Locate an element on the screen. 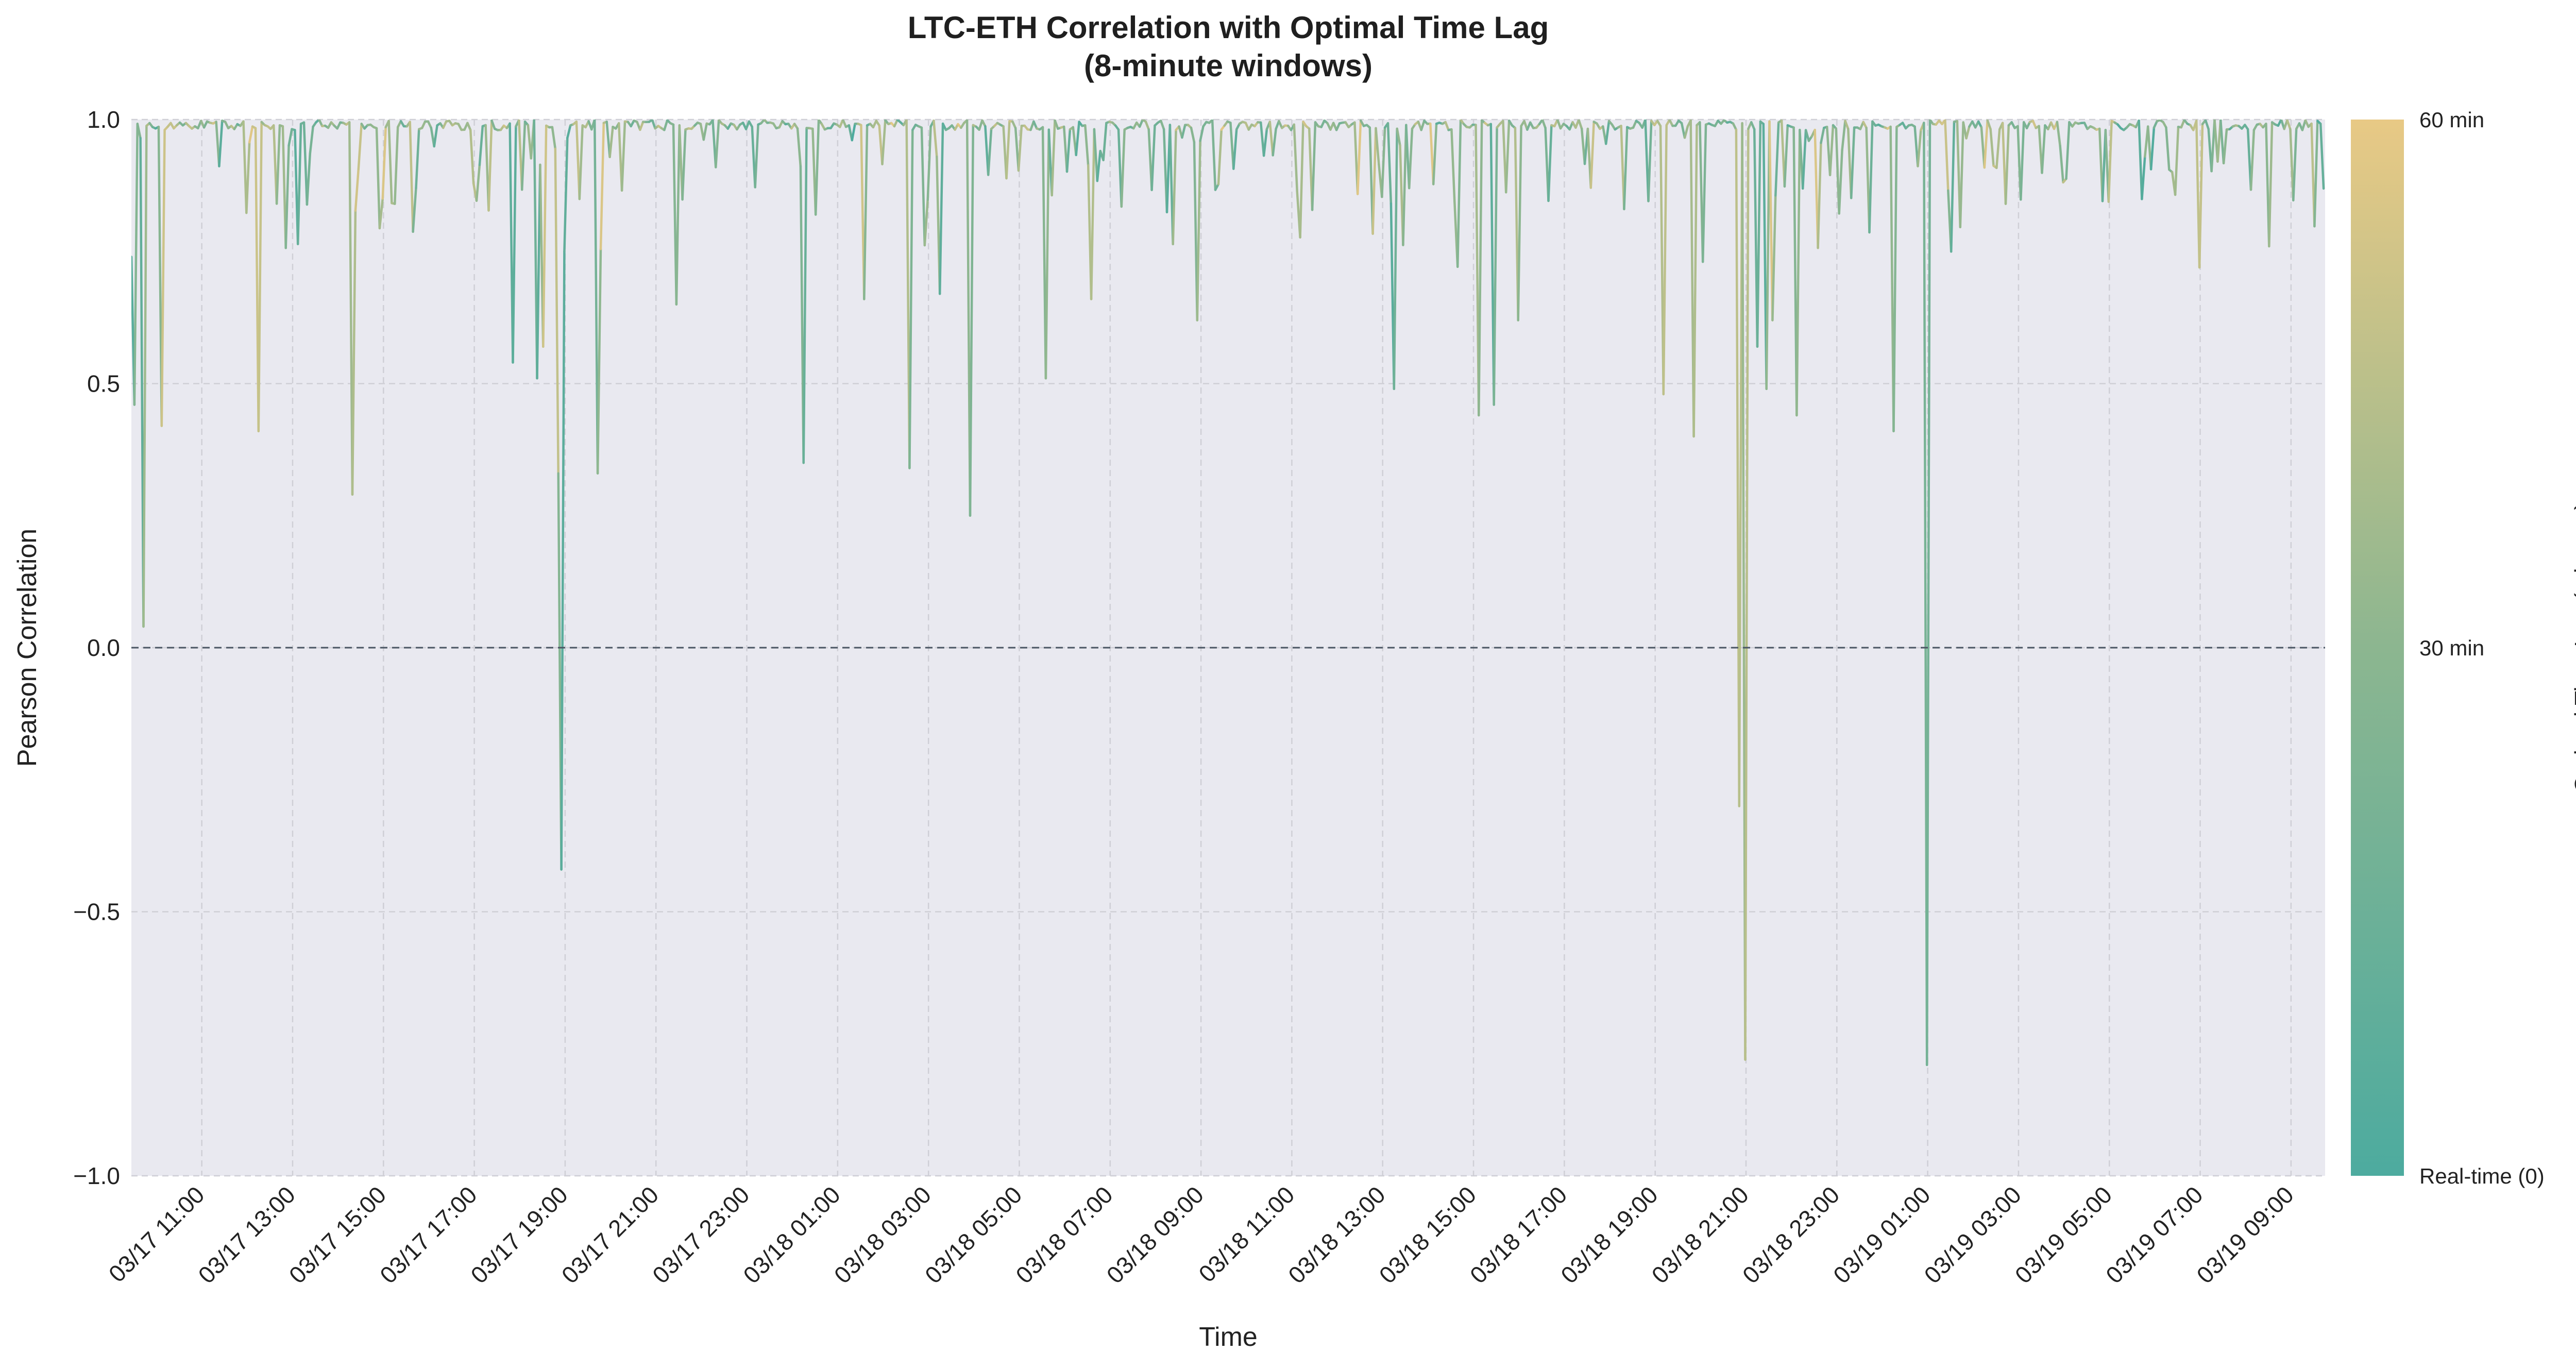 The height and width of the screenshot is (1368, 2576). x-tick-label: 03/17 17:00 is located at coordinates (428, 1235).